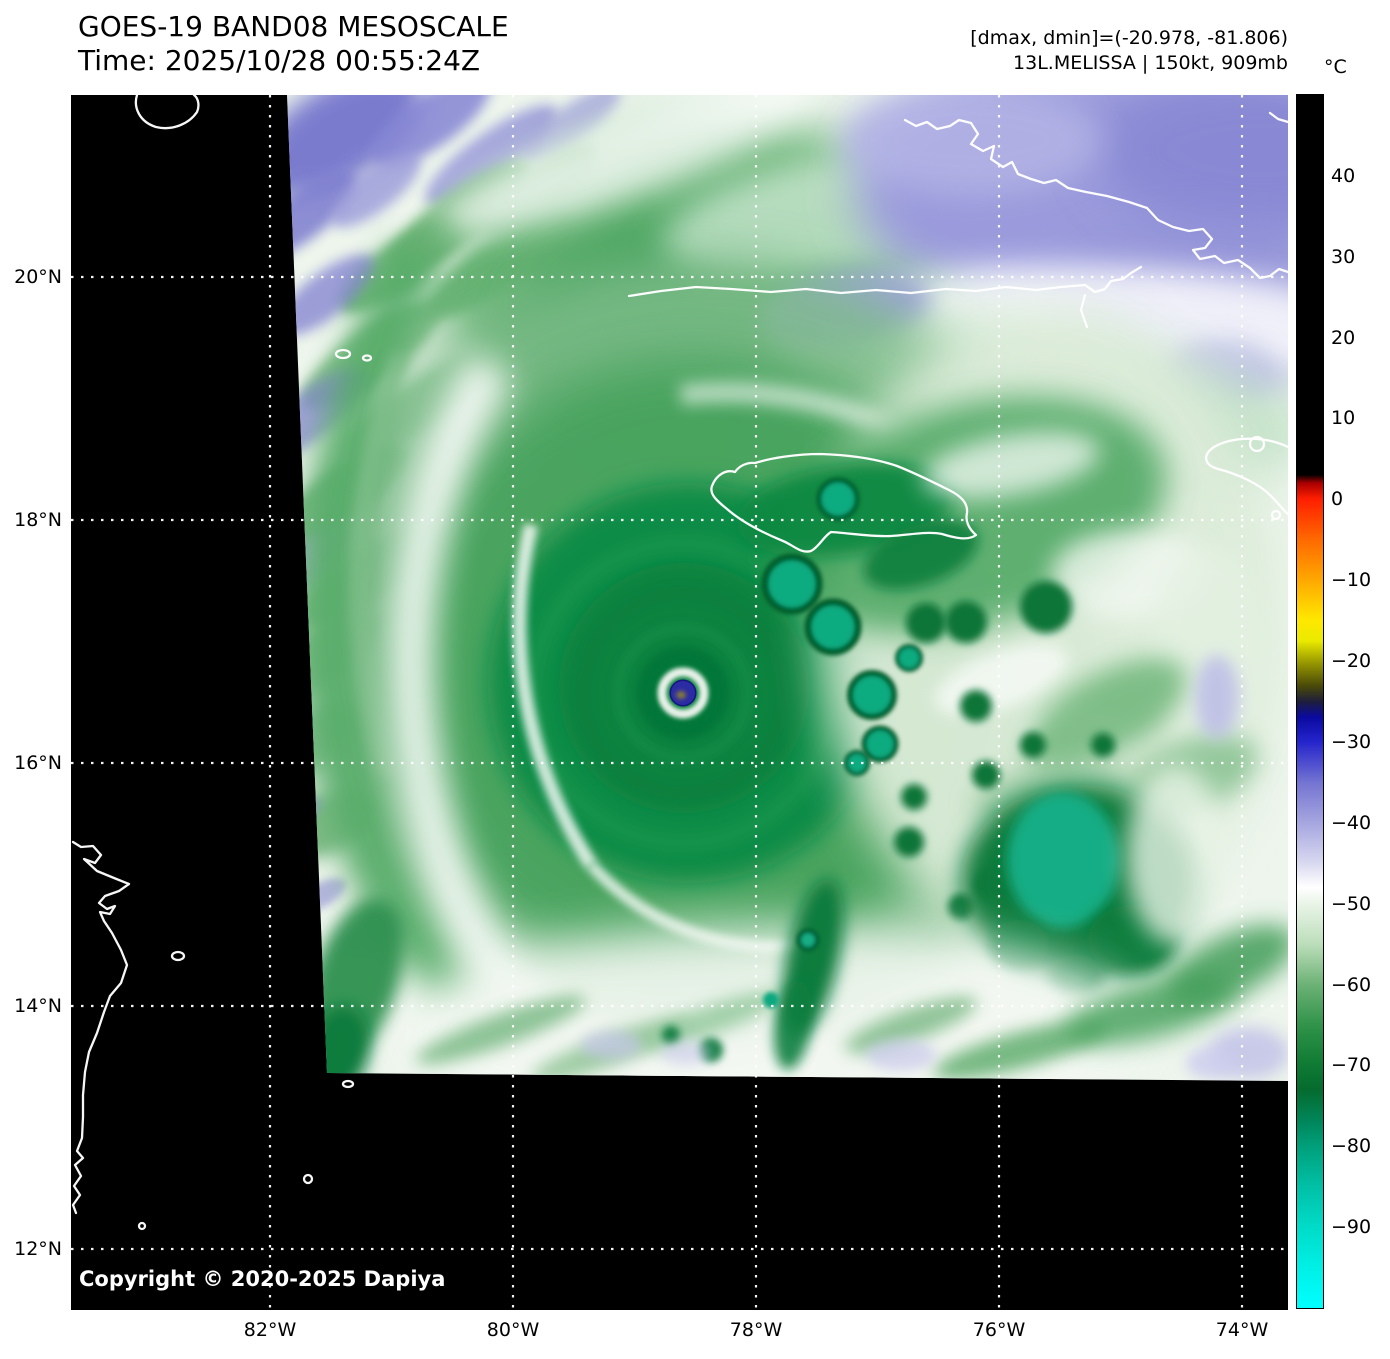 The image size is (1390, 1359). What do you see at coordinates (885, 281) in the screenshot?
I see `cuba-south-coastline` at bounding box center [885, 281].